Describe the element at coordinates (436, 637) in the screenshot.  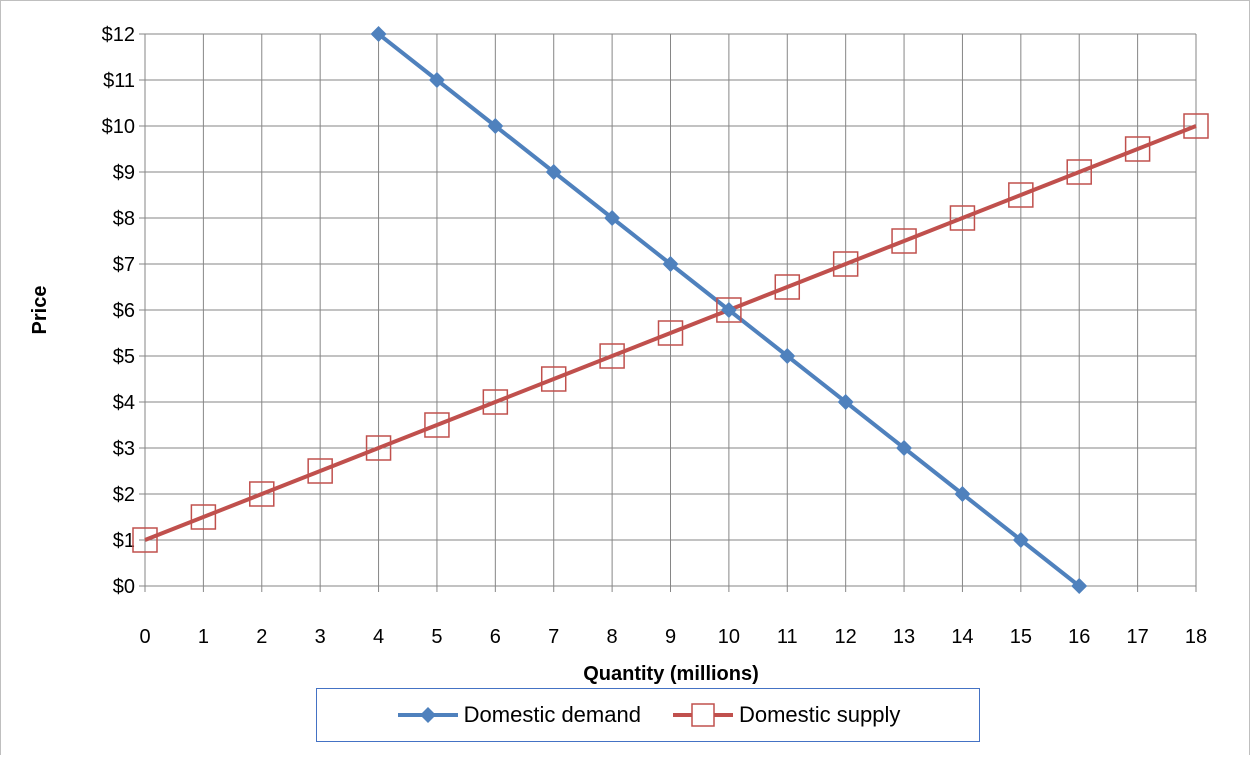
I see `x-tick-label: 5` at that location.